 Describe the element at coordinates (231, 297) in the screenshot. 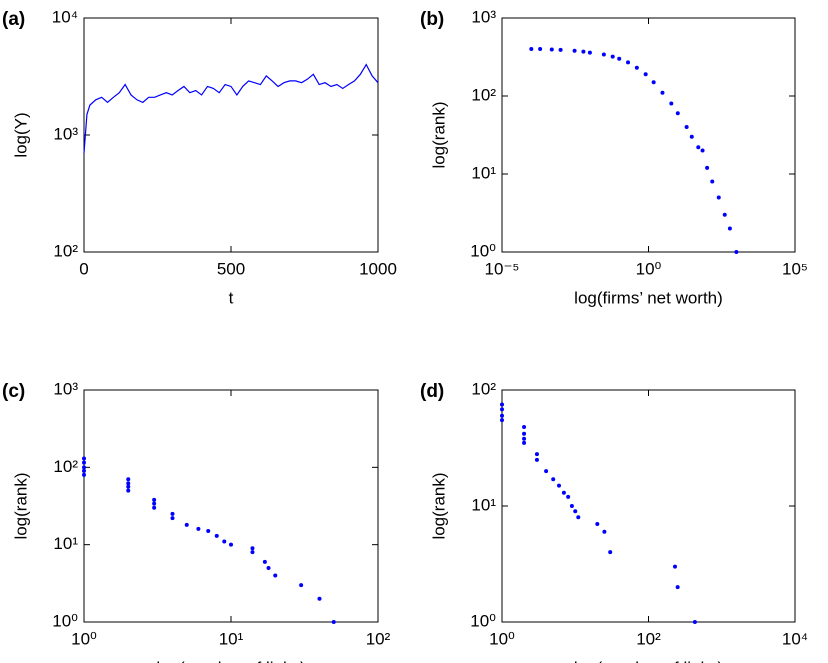

I see `x-axis-label: t` at that location.